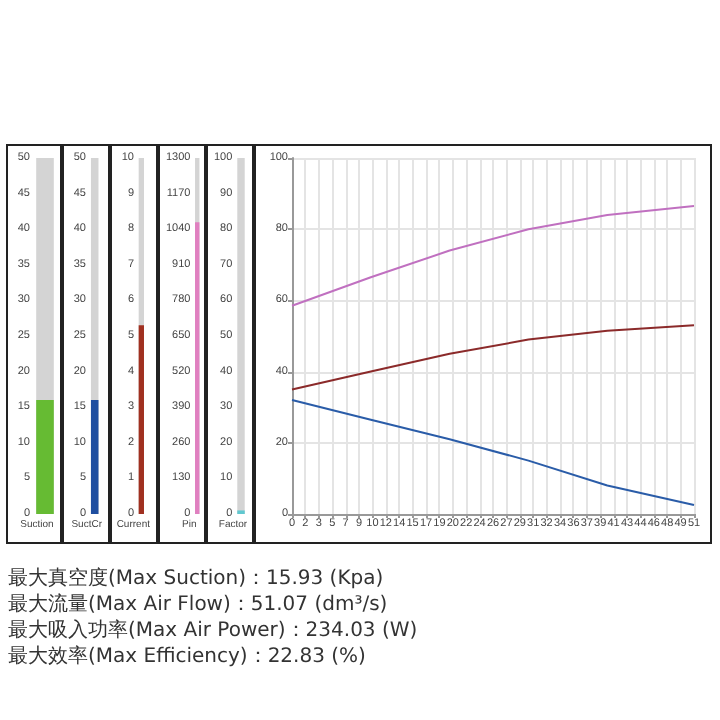 Image resolution: width=720 pixels, height=720 pixels. Describe the element at coordinates (197, 579) in the screenshot. I see `text: 最大真空度(Max Suction)：15.93 (Kpa)` at that location.